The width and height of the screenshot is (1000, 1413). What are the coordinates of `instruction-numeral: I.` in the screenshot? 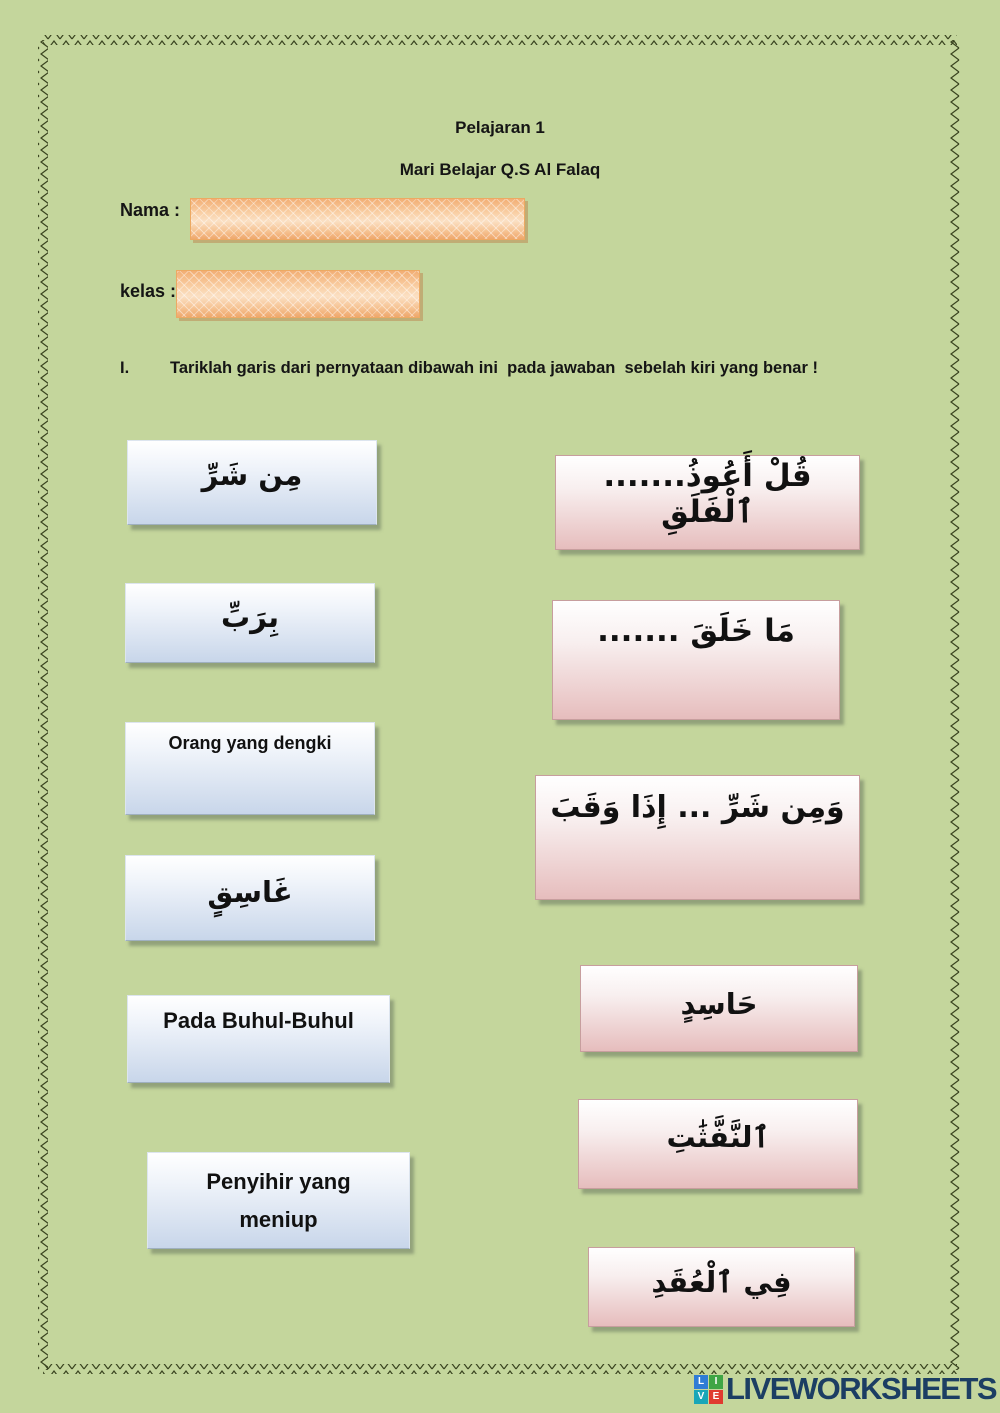 It's located at (125, 368).